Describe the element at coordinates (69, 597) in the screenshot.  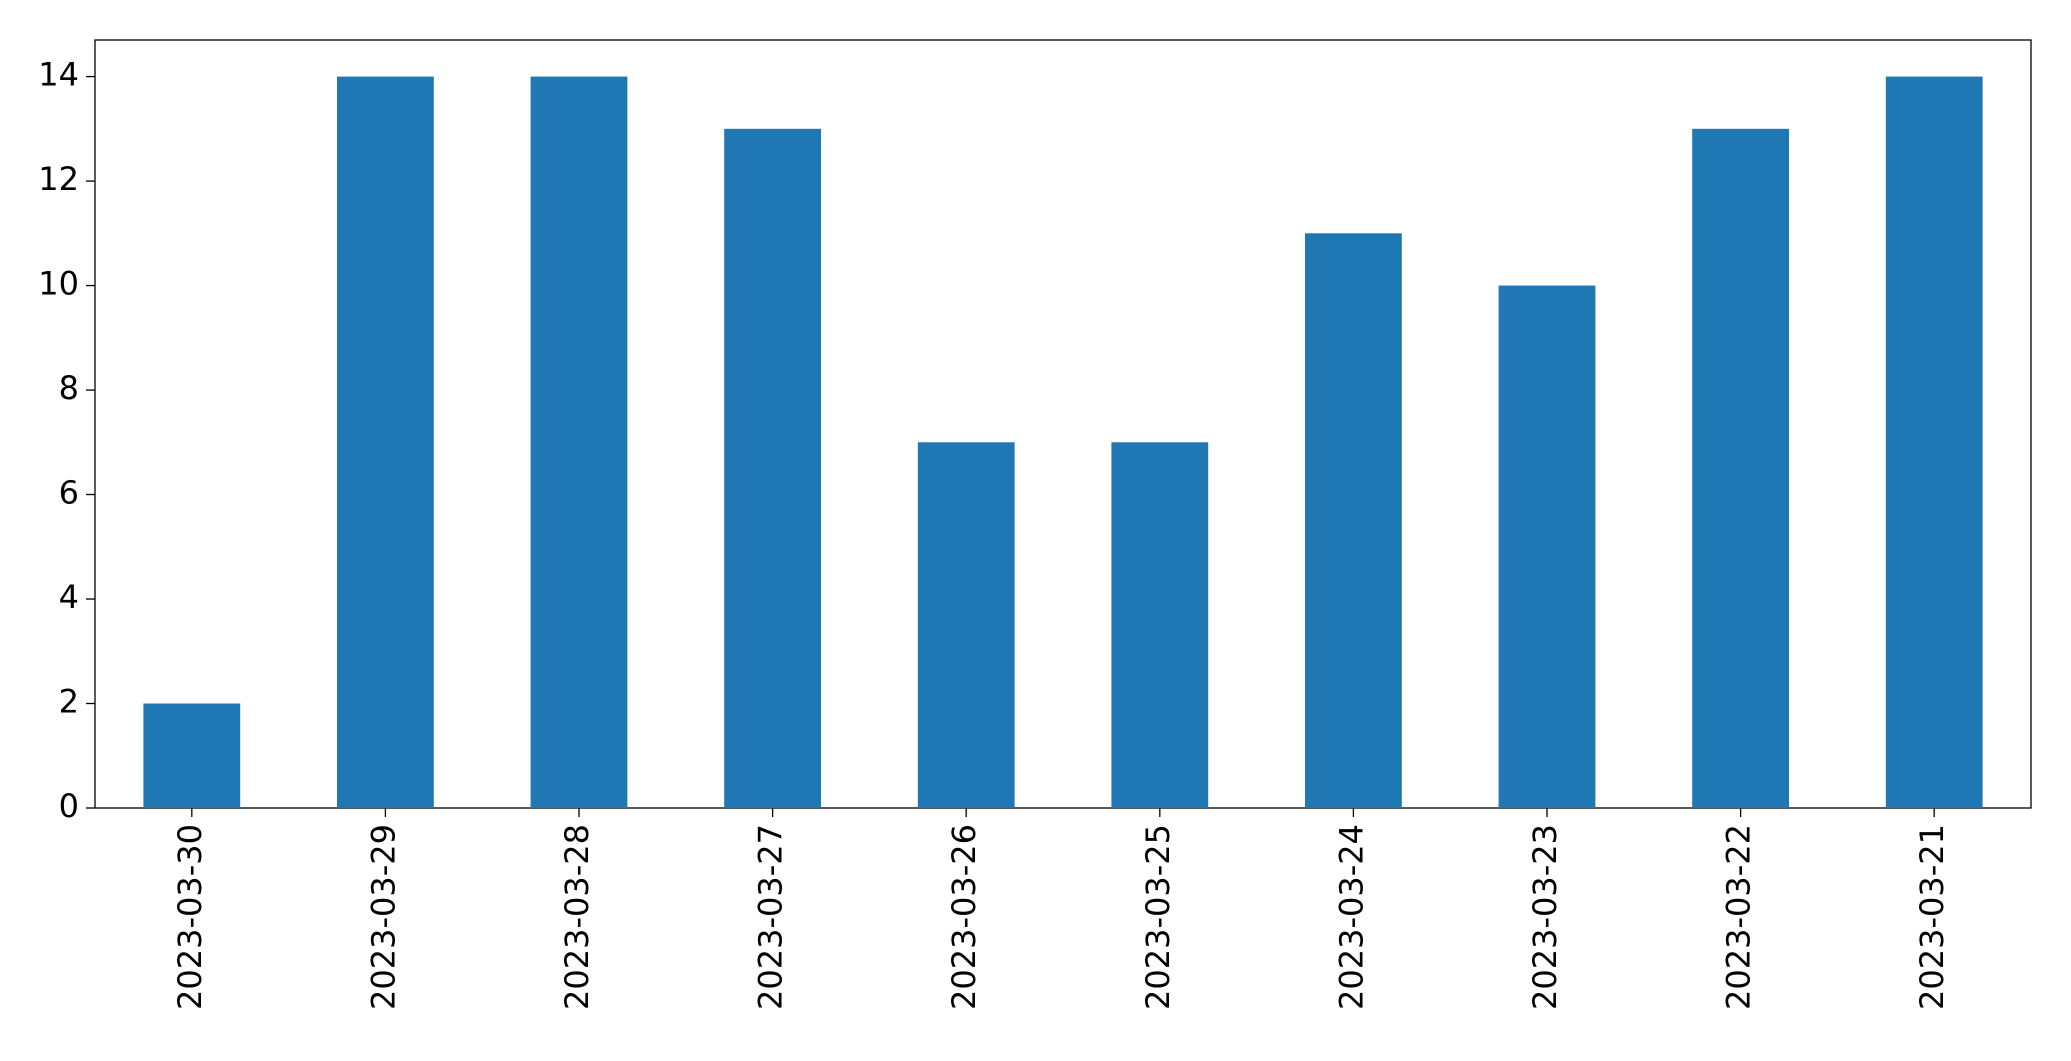
I see `y-tick-label: 4` at that location.